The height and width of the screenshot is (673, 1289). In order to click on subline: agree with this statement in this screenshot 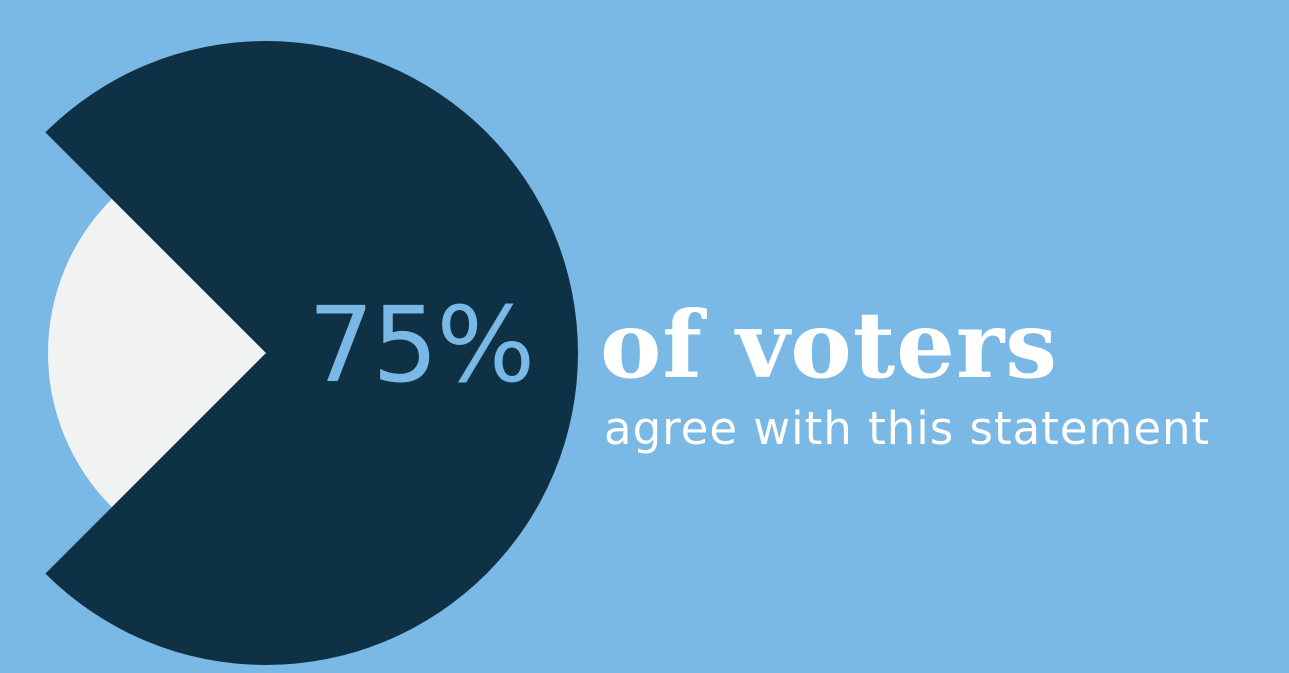, I will do `click(907, 428)`.